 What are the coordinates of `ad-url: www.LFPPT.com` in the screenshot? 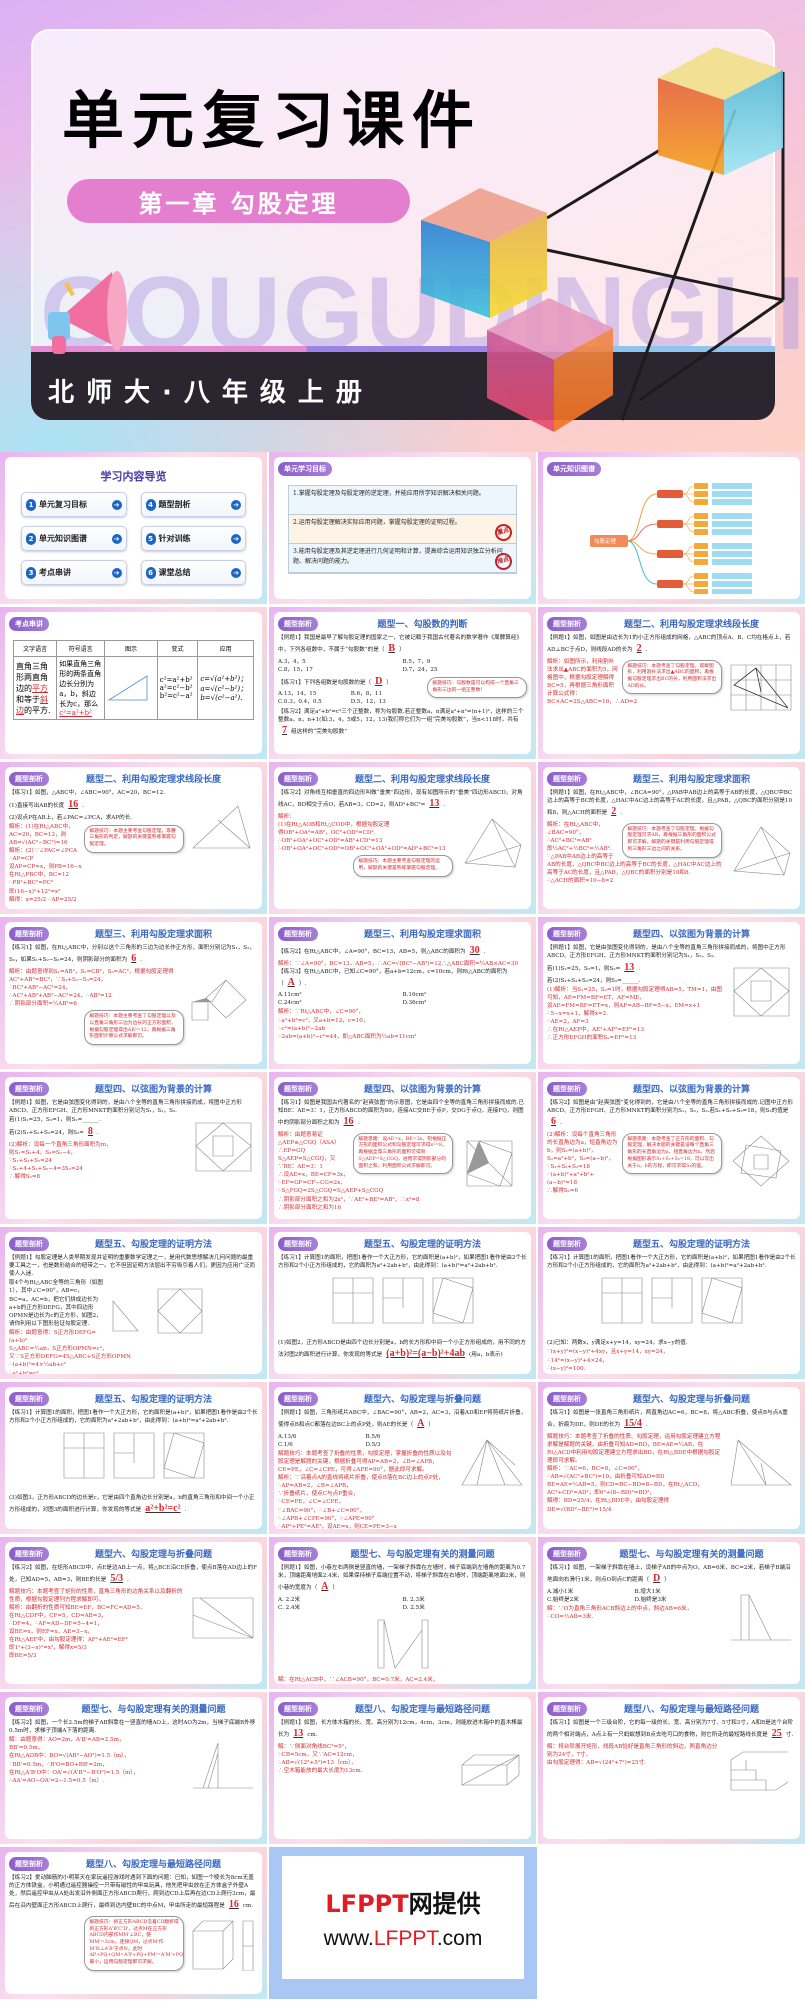 It's located at (403, 1939).